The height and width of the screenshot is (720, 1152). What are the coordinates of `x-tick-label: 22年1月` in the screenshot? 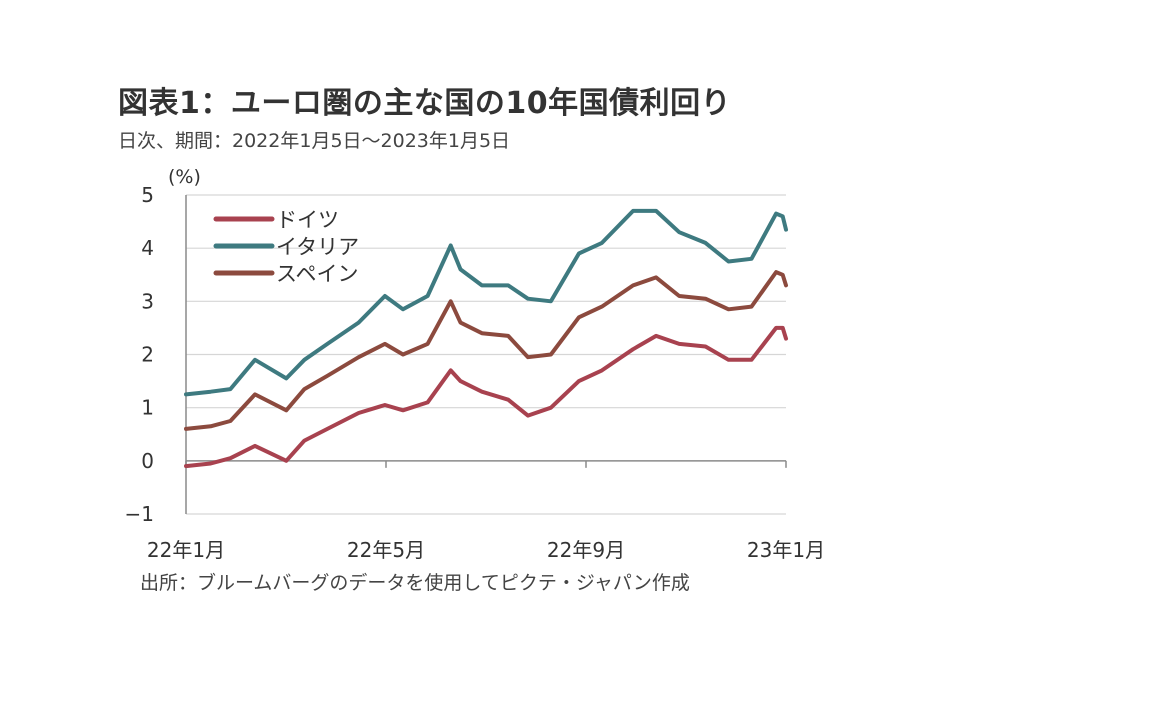 It's located at (186, 550).